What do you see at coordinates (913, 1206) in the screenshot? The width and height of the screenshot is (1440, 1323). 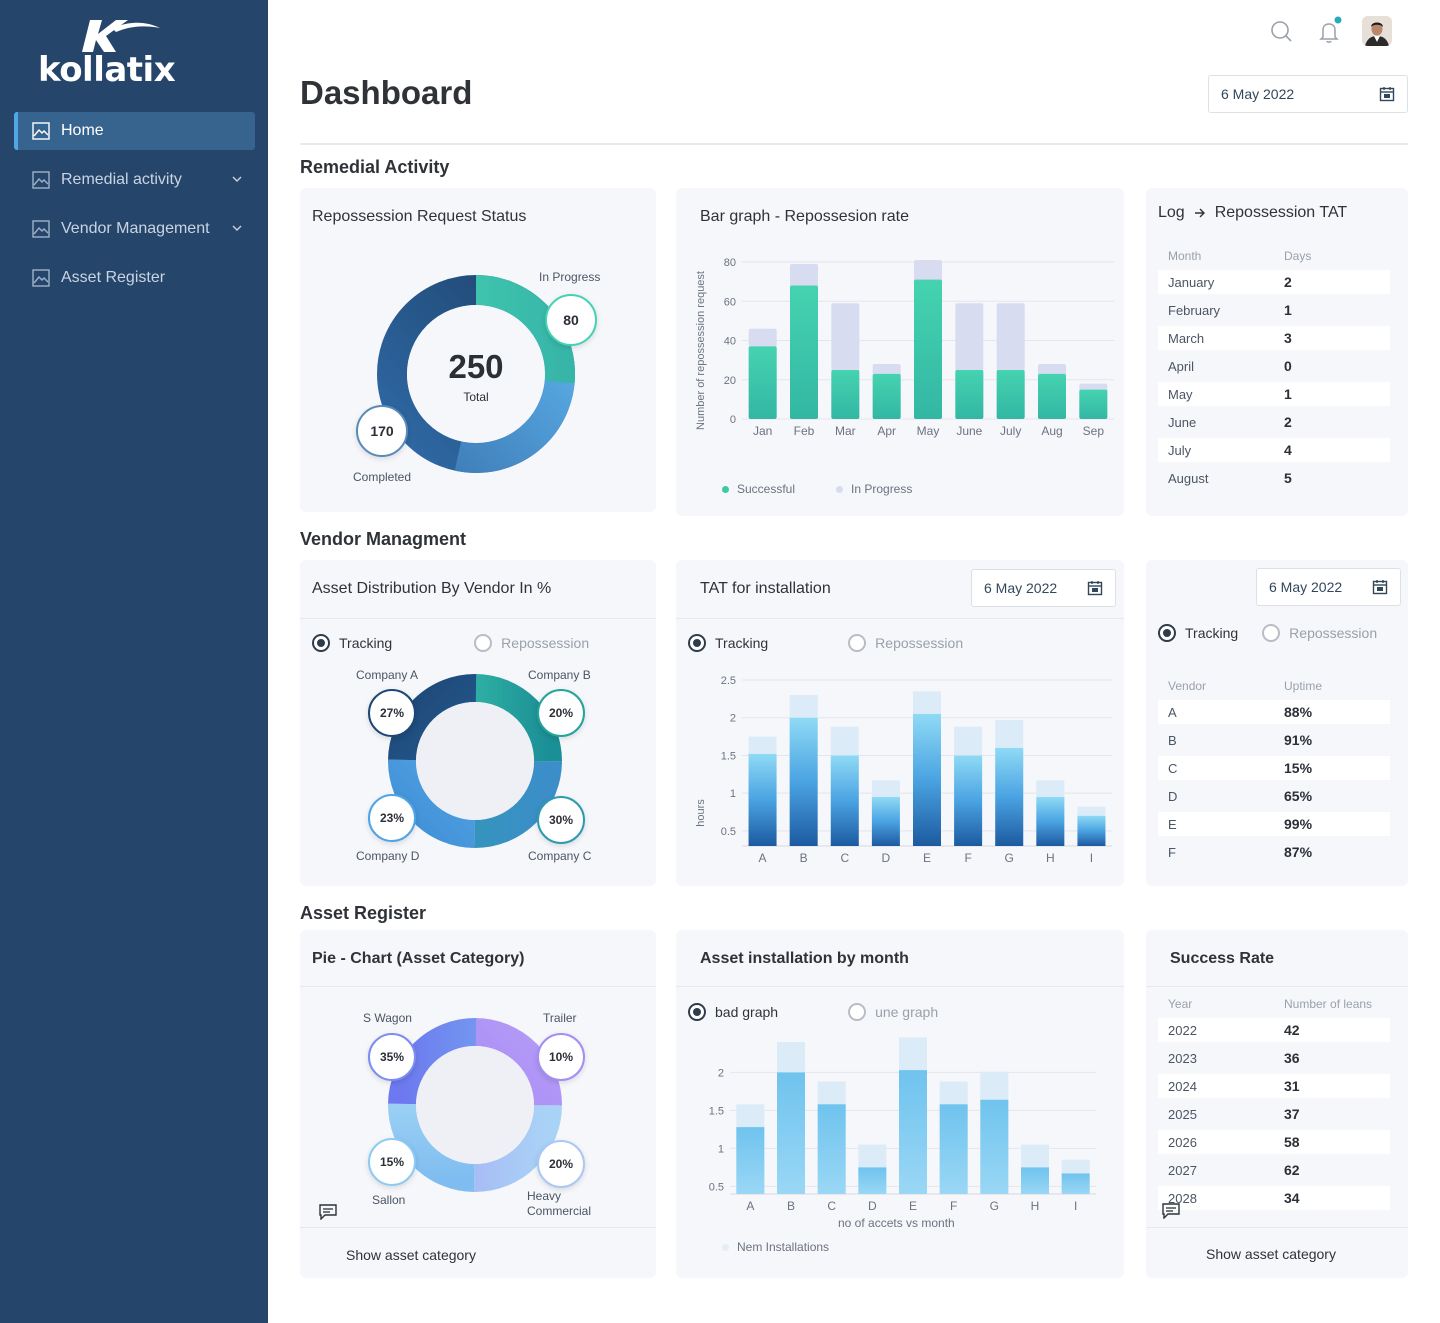 I see `x-tick-label: E` at bounding box center [913, 1206].